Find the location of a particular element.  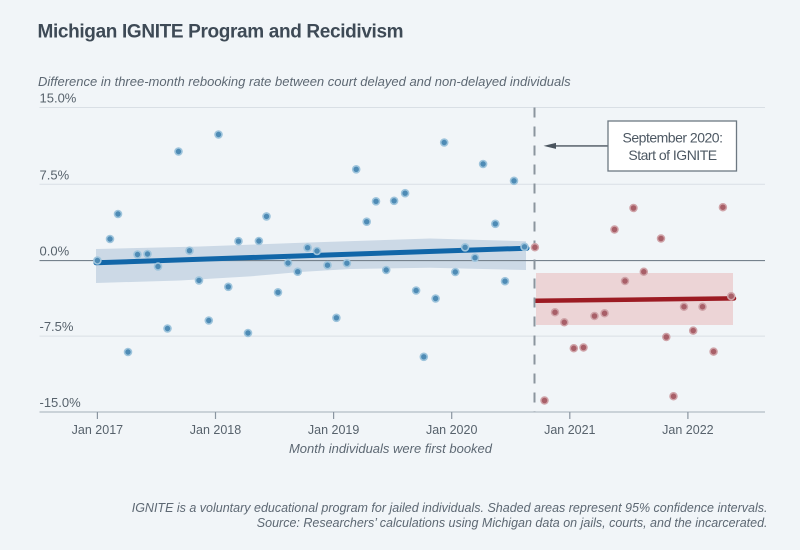

svg-text: Jan 2017 is located at coordinates (97, 430).